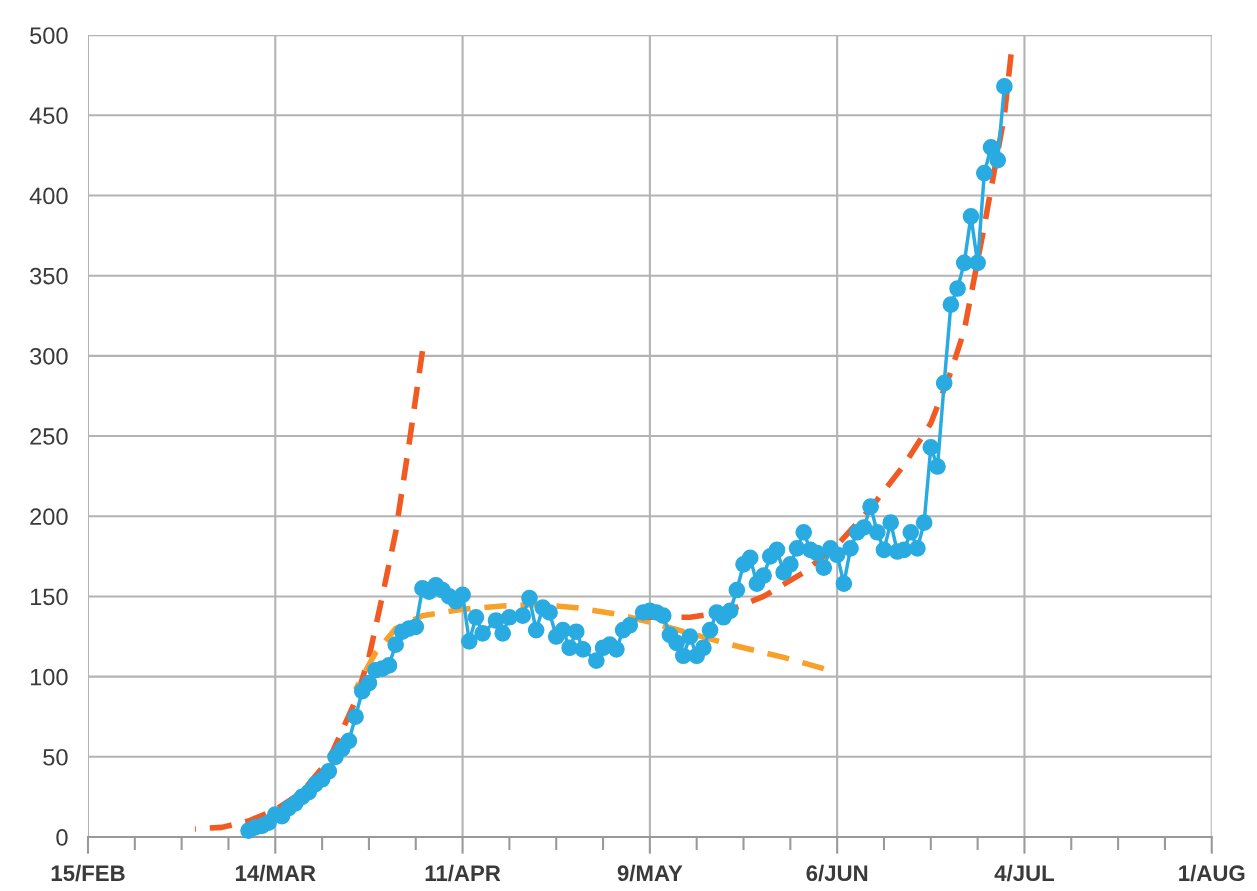 The height and width of the screenshot is (891, 1257). I want to click on x-tick-label: 14/MAR, so click(275, 873).